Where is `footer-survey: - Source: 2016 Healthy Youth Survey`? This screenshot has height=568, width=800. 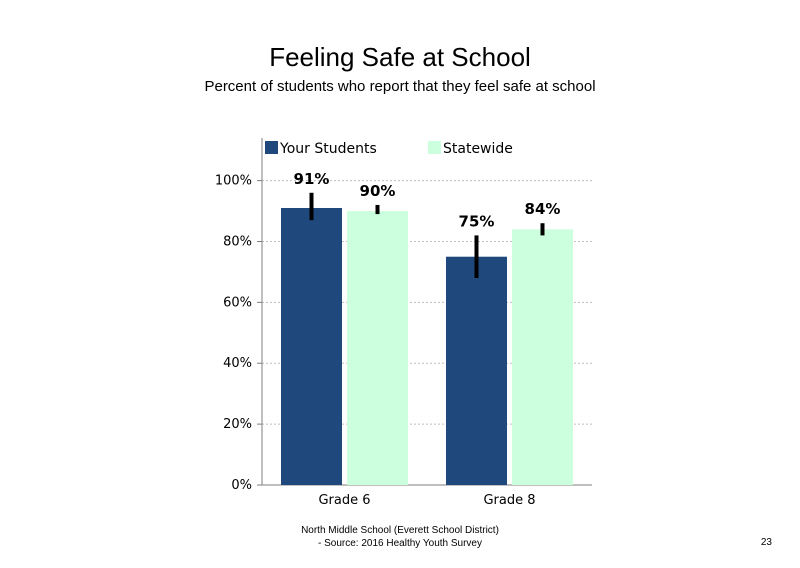
footer-survey: - Source: 2016 Healthy Youth Survey is located at coordinates (400, 543).